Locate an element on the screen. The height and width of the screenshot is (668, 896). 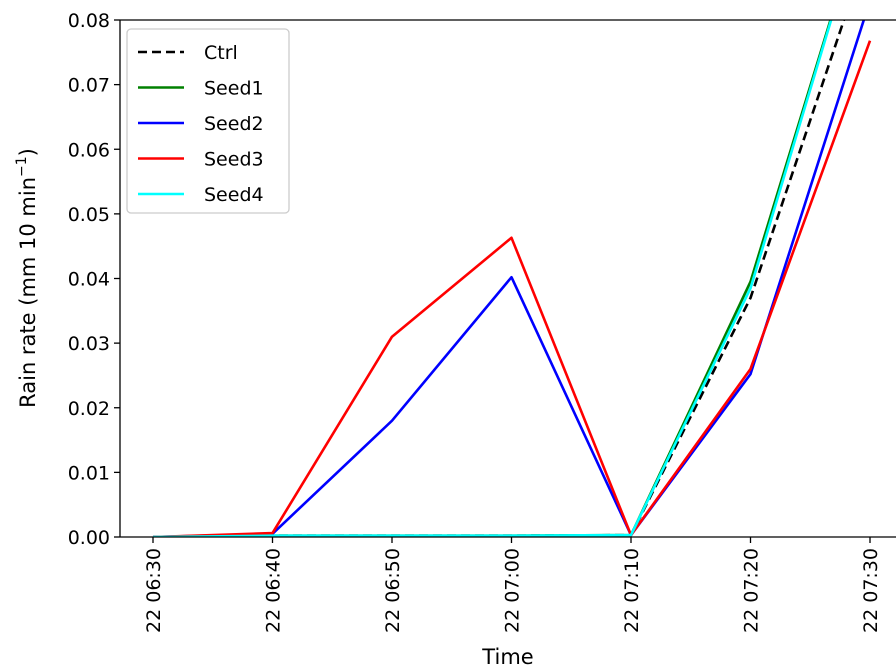
y-tick-label: 0.05 is located at coordinates (89, 215).